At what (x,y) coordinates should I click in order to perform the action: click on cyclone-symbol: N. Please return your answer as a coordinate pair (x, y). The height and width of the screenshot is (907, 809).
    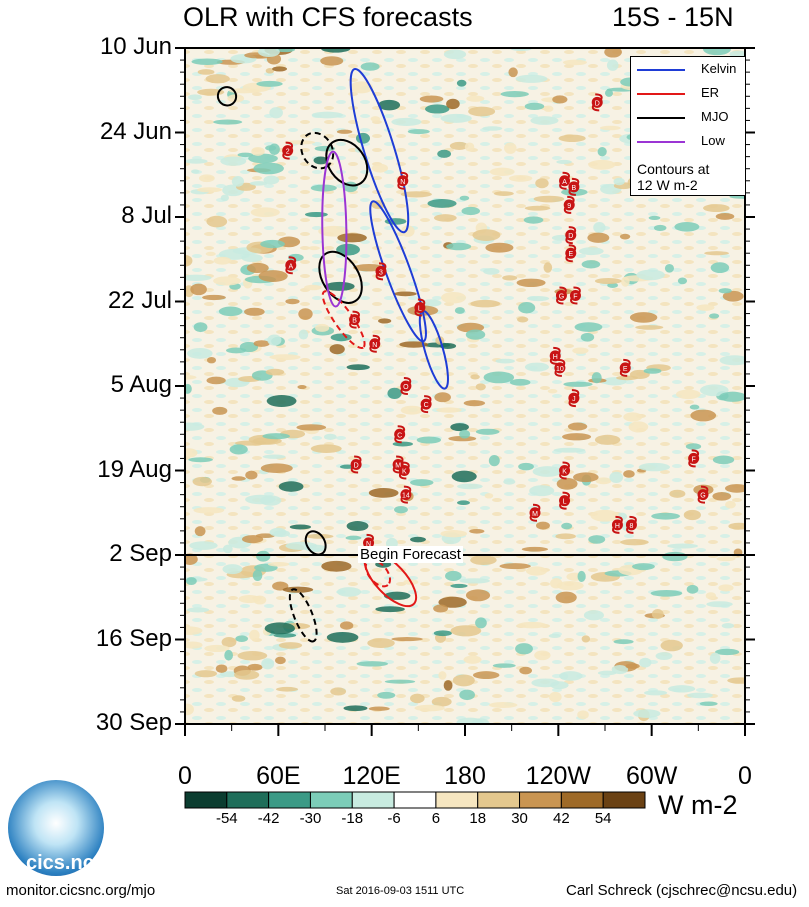
    Looking at the image, I should click on (375, 343).